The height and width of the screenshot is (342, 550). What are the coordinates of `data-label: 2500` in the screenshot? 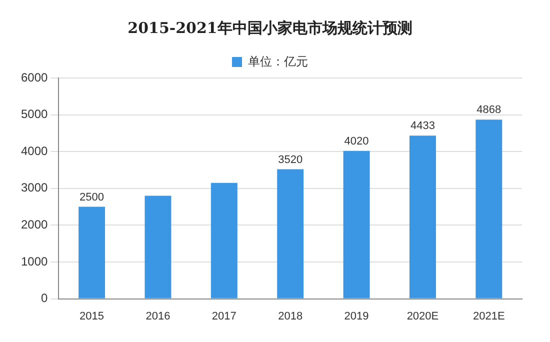 It's located at (92, 197).